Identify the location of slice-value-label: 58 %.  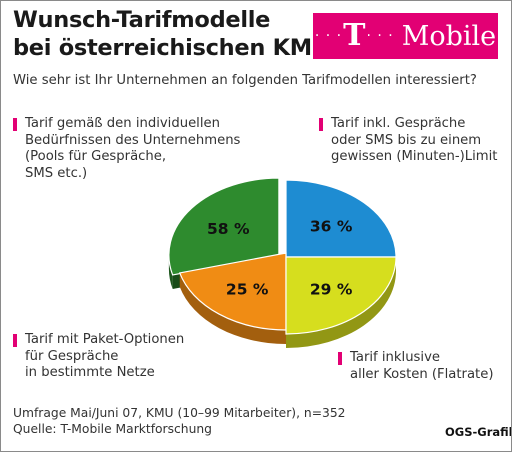
(228, 229).